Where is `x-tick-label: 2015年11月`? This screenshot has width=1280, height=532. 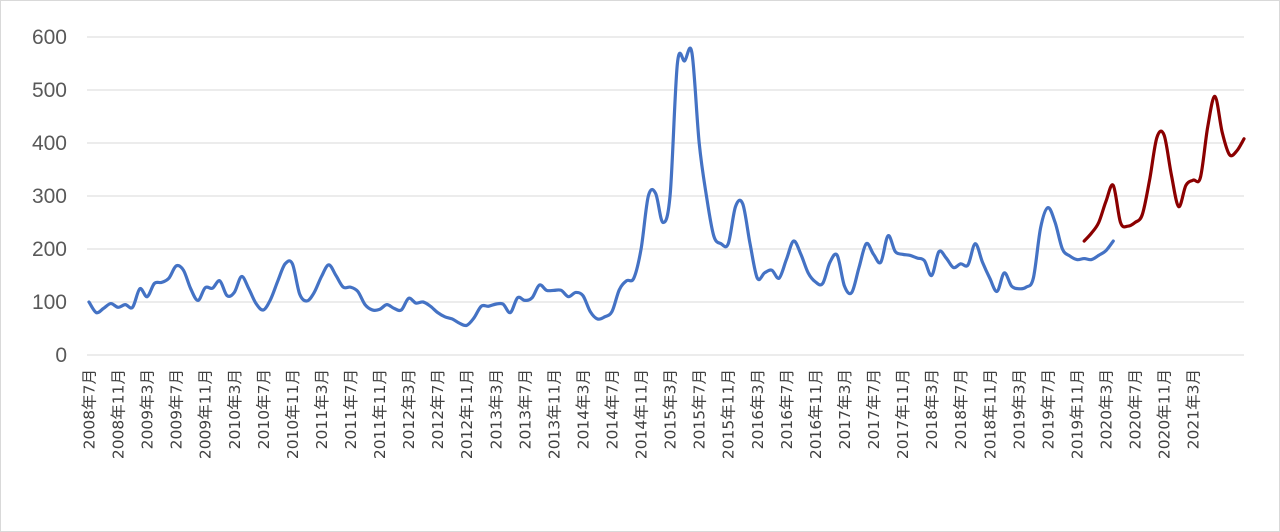
x-tick-label: 2015年11月 is located at coordinates (729, 414).